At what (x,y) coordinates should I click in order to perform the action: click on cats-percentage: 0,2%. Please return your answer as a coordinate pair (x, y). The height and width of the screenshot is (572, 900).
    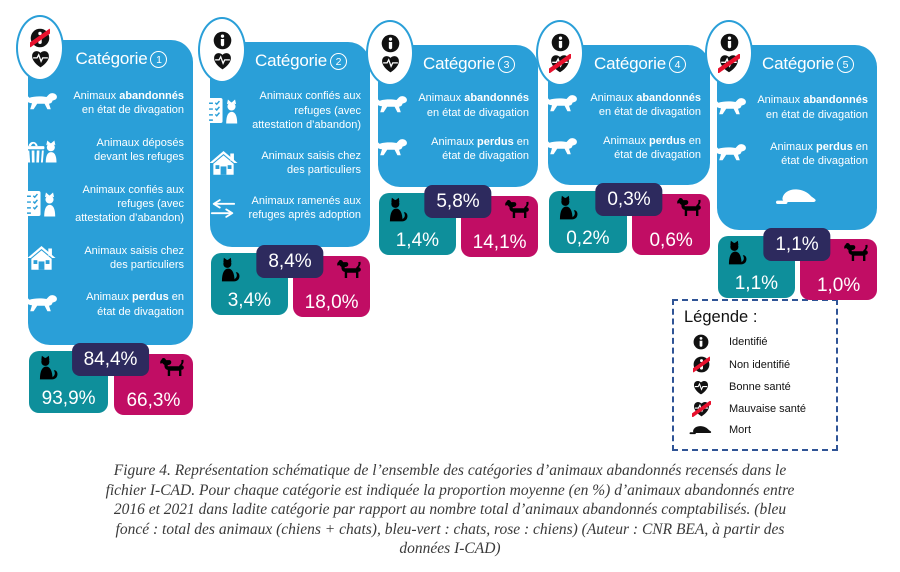
    Looking at the image, I should click on (588, 238).